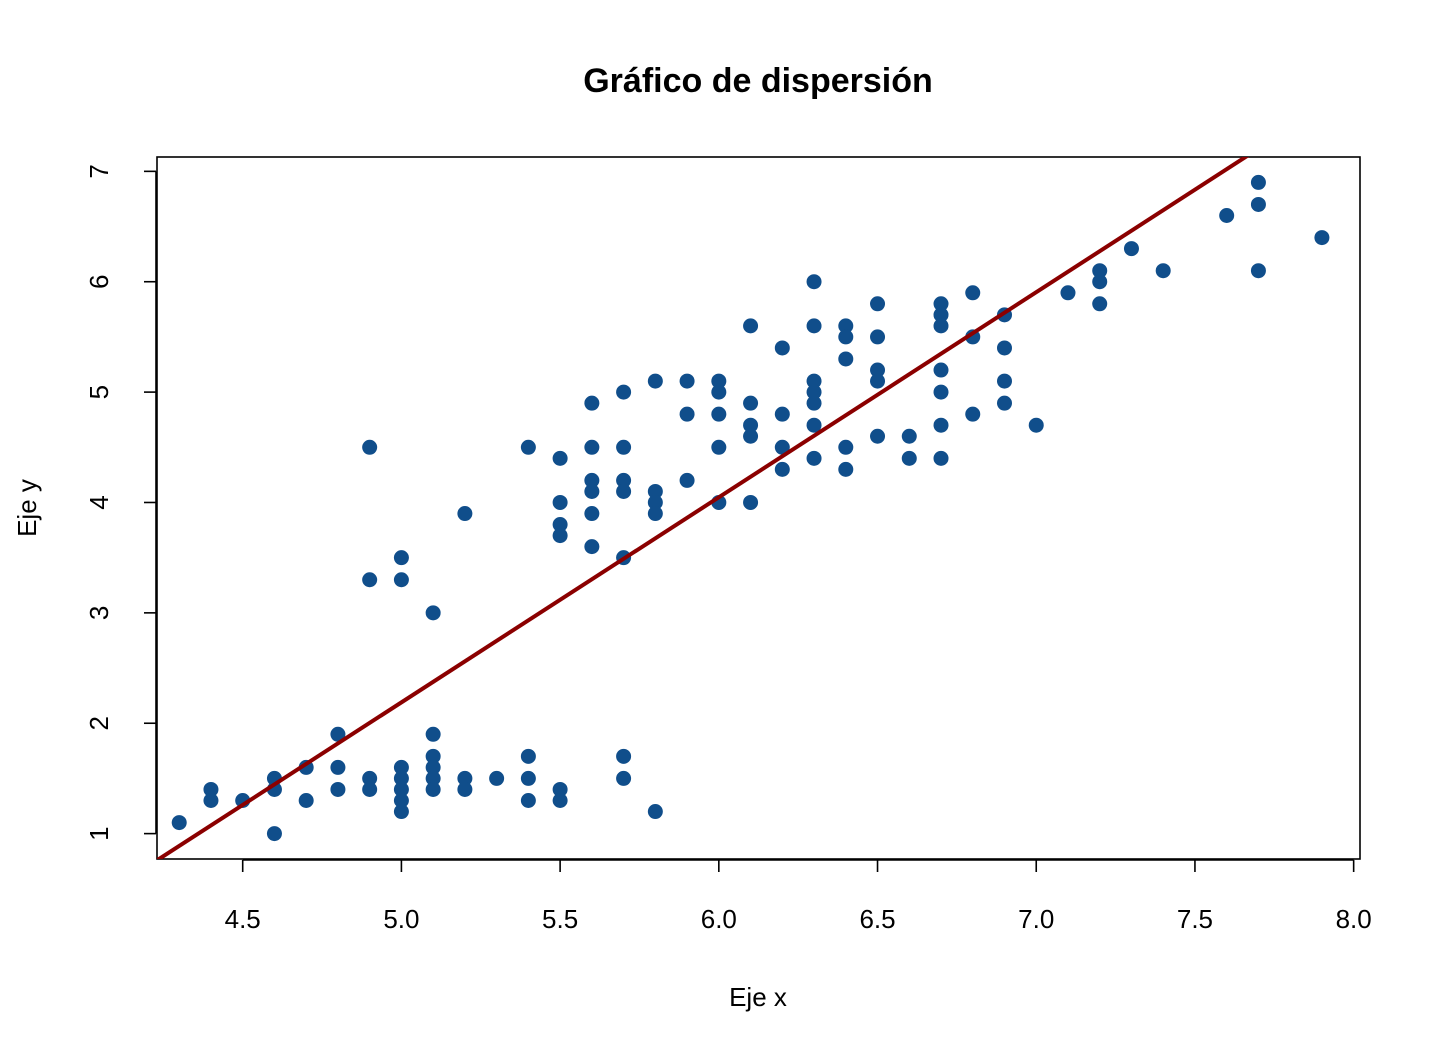 This screenshot has height=1056, width=1440. Describe the element at coordinates (99, 833) in the screenshot. I see `y-tick-label: 1` at that location.